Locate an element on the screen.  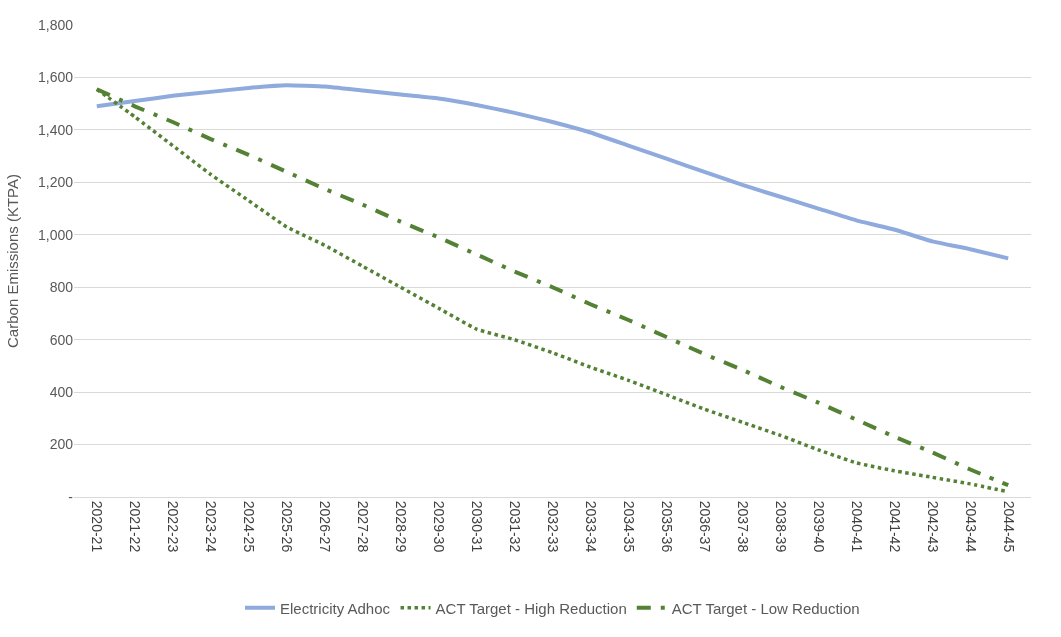
y-tick-label: 1,200 is located at coordinates (55, 182).